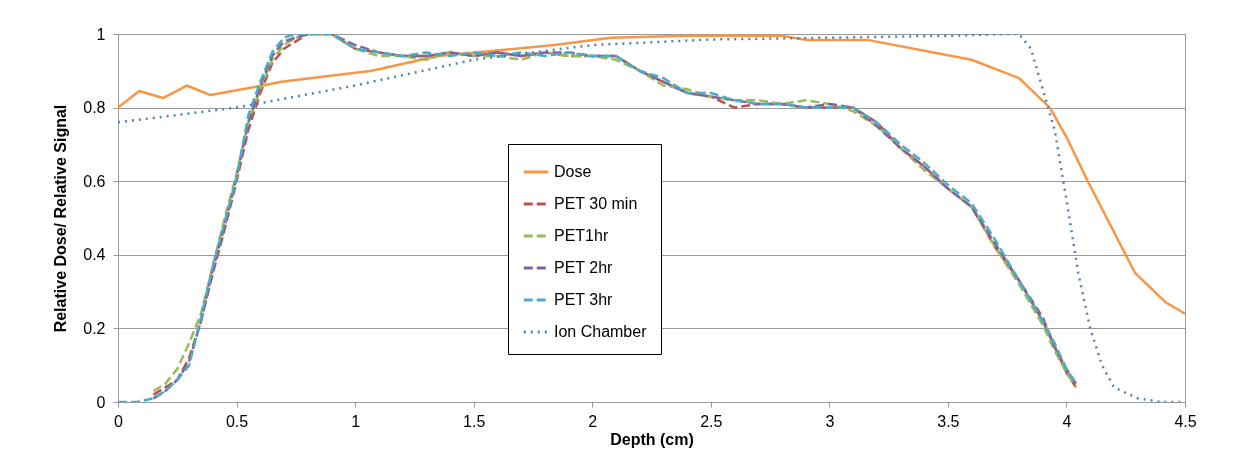 This screenshot has width=1252, height=465. Describe the element at coordinates (1067, 421) in the screenshot. I see `x-tick-label: 4` at that location.